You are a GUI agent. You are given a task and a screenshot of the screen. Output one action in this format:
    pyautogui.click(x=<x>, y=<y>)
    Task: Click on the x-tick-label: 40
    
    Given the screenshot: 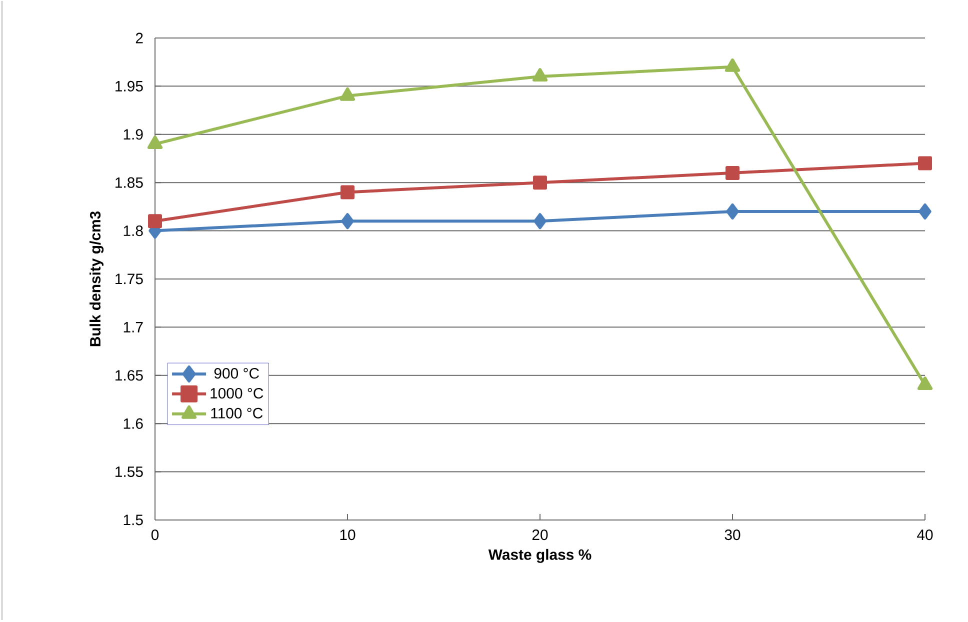 What is the action you would take?
    pyautogui.click(x=925, y=535)
    